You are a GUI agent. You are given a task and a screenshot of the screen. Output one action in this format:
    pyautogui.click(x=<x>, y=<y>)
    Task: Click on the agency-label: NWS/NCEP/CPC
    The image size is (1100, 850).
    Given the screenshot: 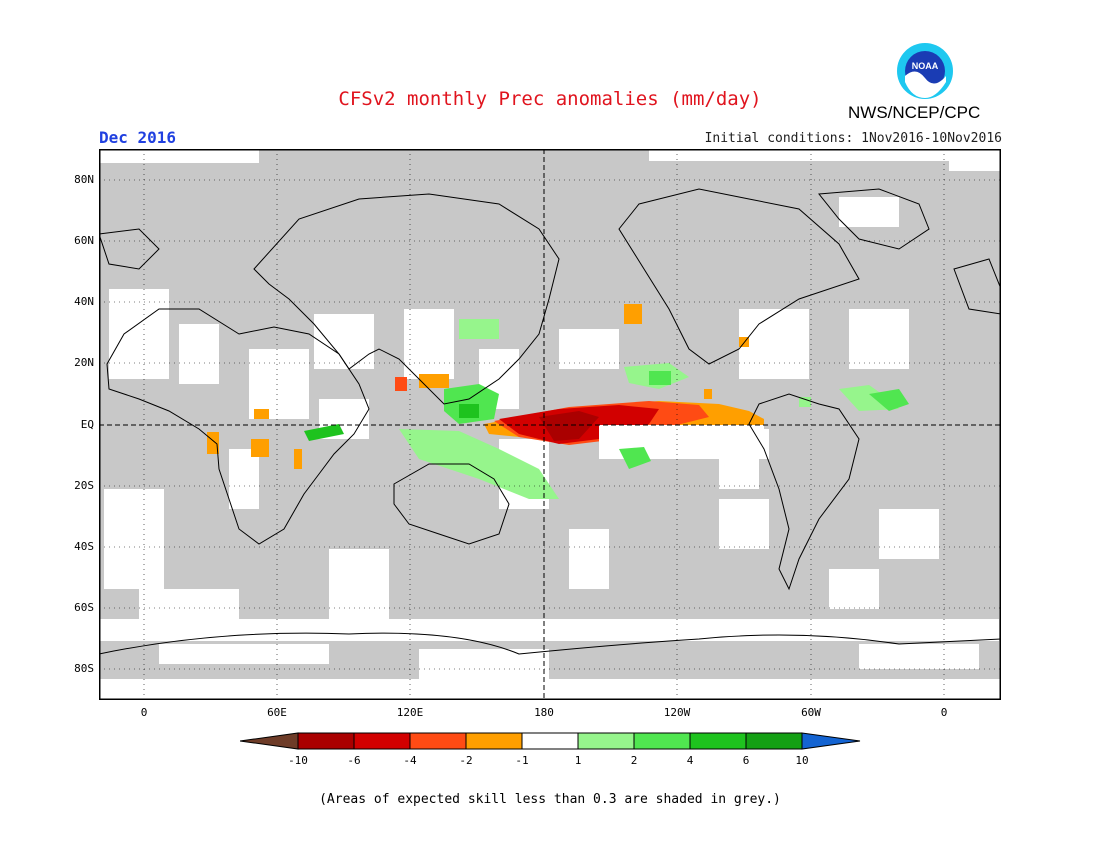 What is the action you would take?
    pyautogui.click(x=914, y=112)
    